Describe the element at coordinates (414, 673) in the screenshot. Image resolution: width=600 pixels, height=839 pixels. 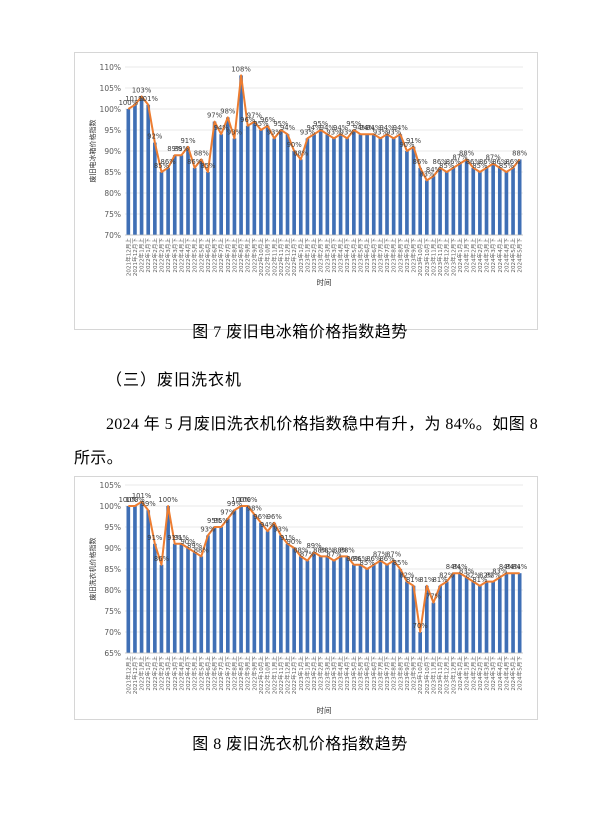
I see `x-tick-label: 2023年9月下` at that location.